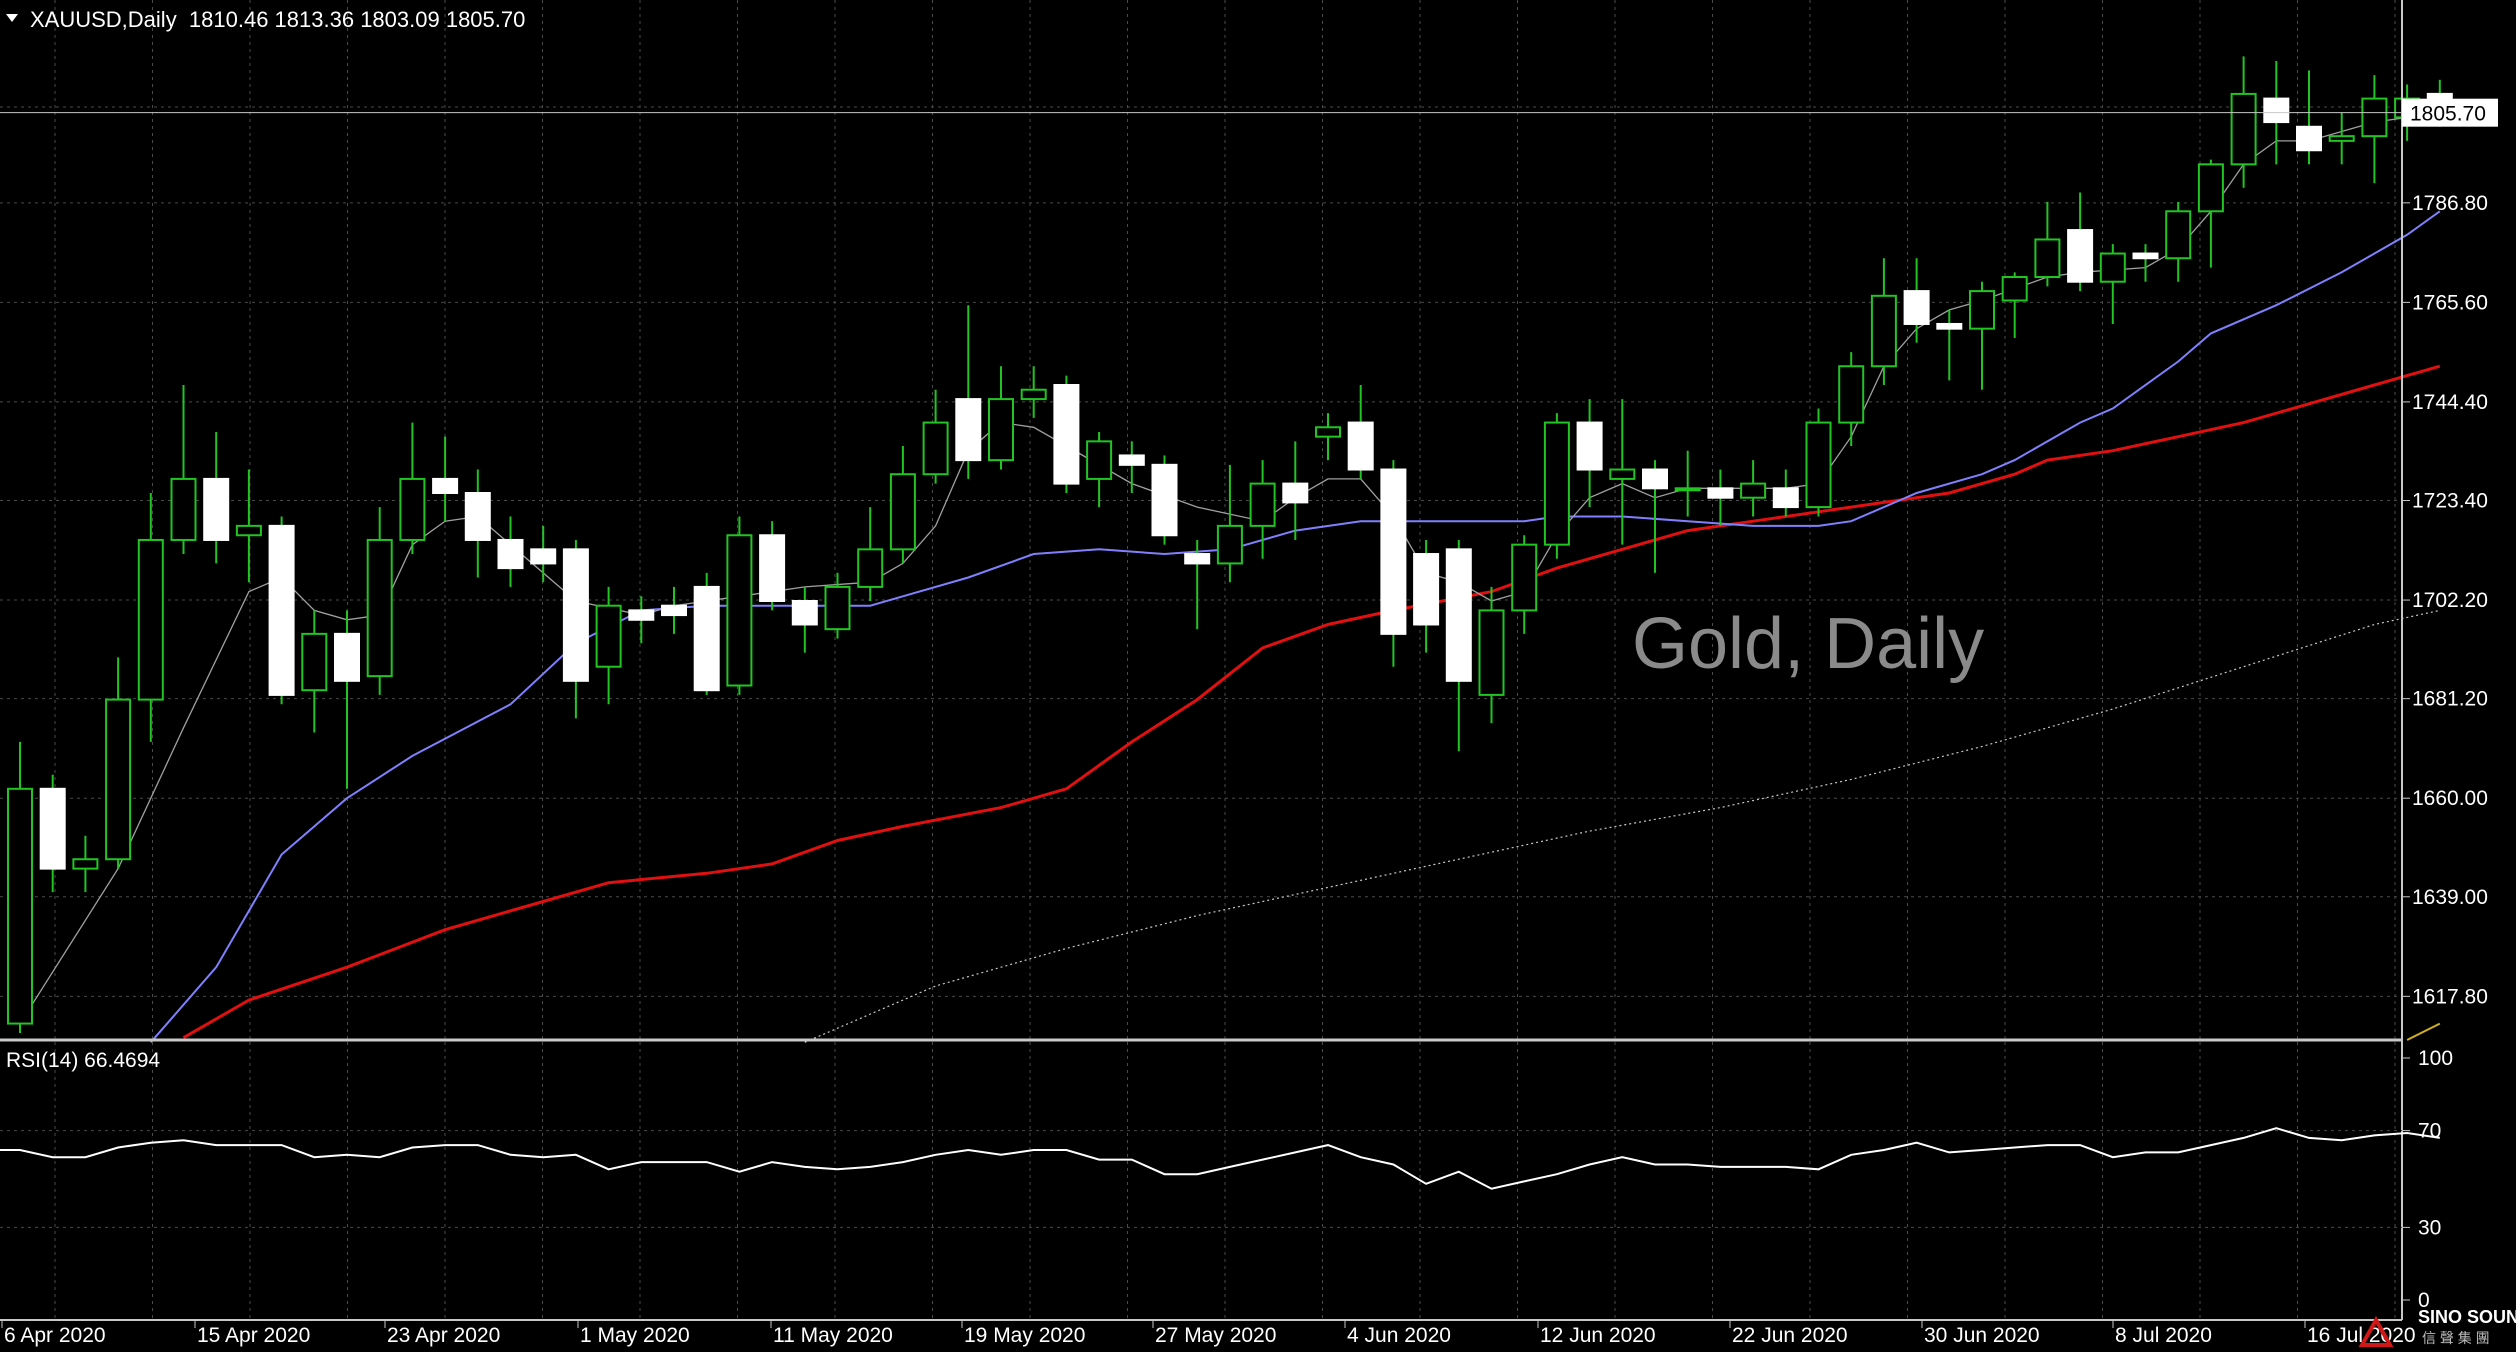 Image resolution: width=2516 pixels, height=1352 pixels. What do you see at coordinates (2429, 1227) in the screenshot?
I see `rsi-tick-label: 30` at bounding box center [2429, 1227].